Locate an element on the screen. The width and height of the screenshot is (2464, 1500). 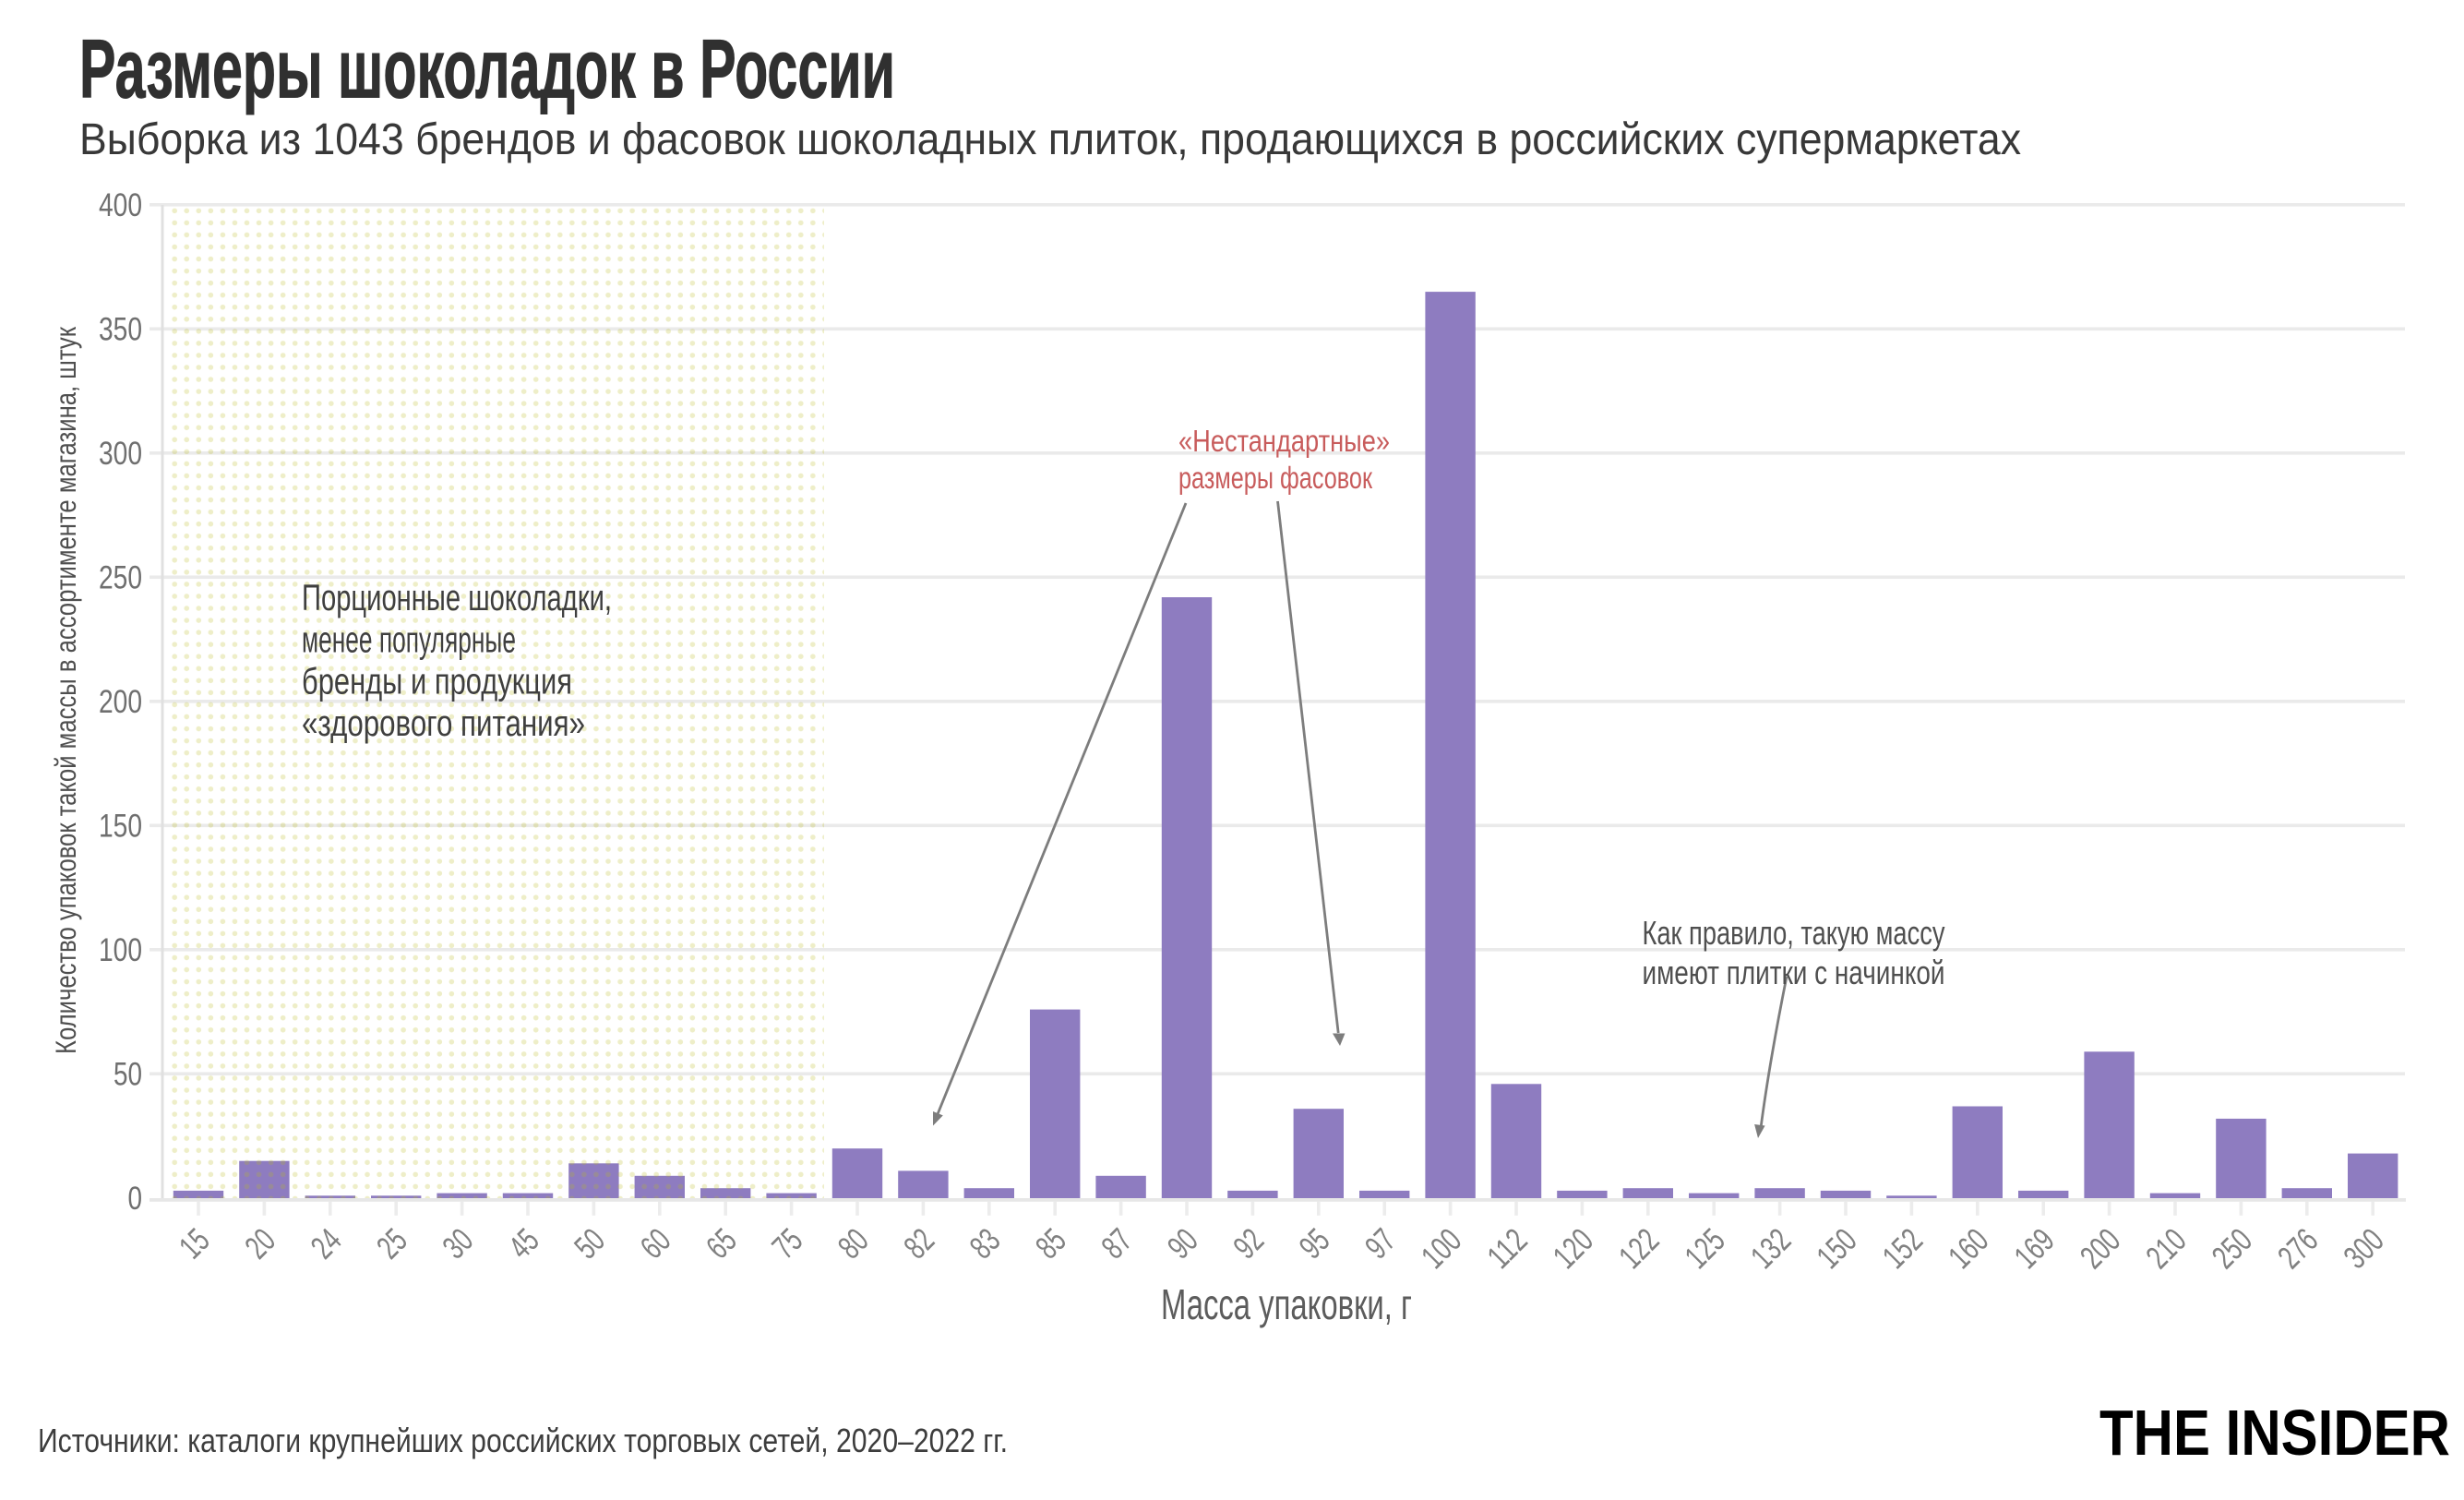
svg-text: «Нестандартные» is located at coordinates (1284, 441).